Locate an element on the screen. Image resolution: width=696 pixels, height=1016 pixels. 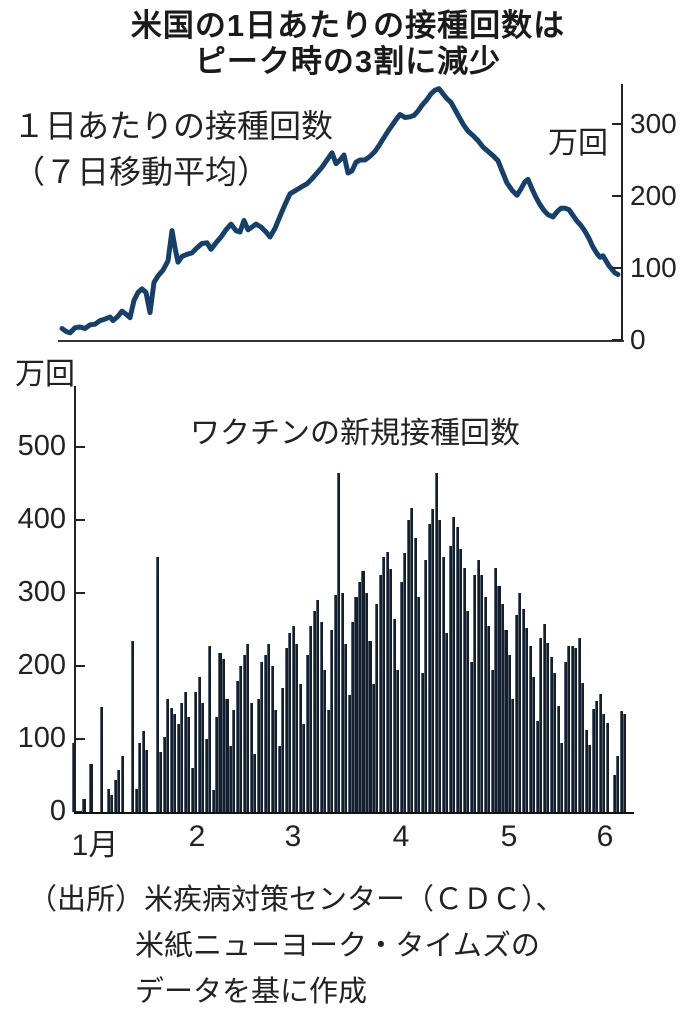
source-note-line-1: （出所）米疾病対策センター（ＣＤＣ）、 is located at coordinates (296, 900).